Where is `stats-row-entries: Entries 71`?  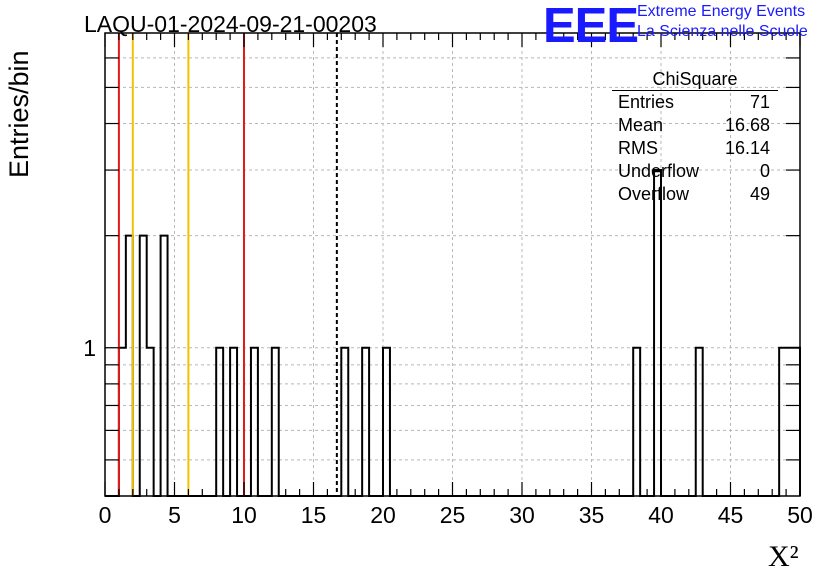
stats-row-entries: Entries 71 is located at coordinates (694, 102).